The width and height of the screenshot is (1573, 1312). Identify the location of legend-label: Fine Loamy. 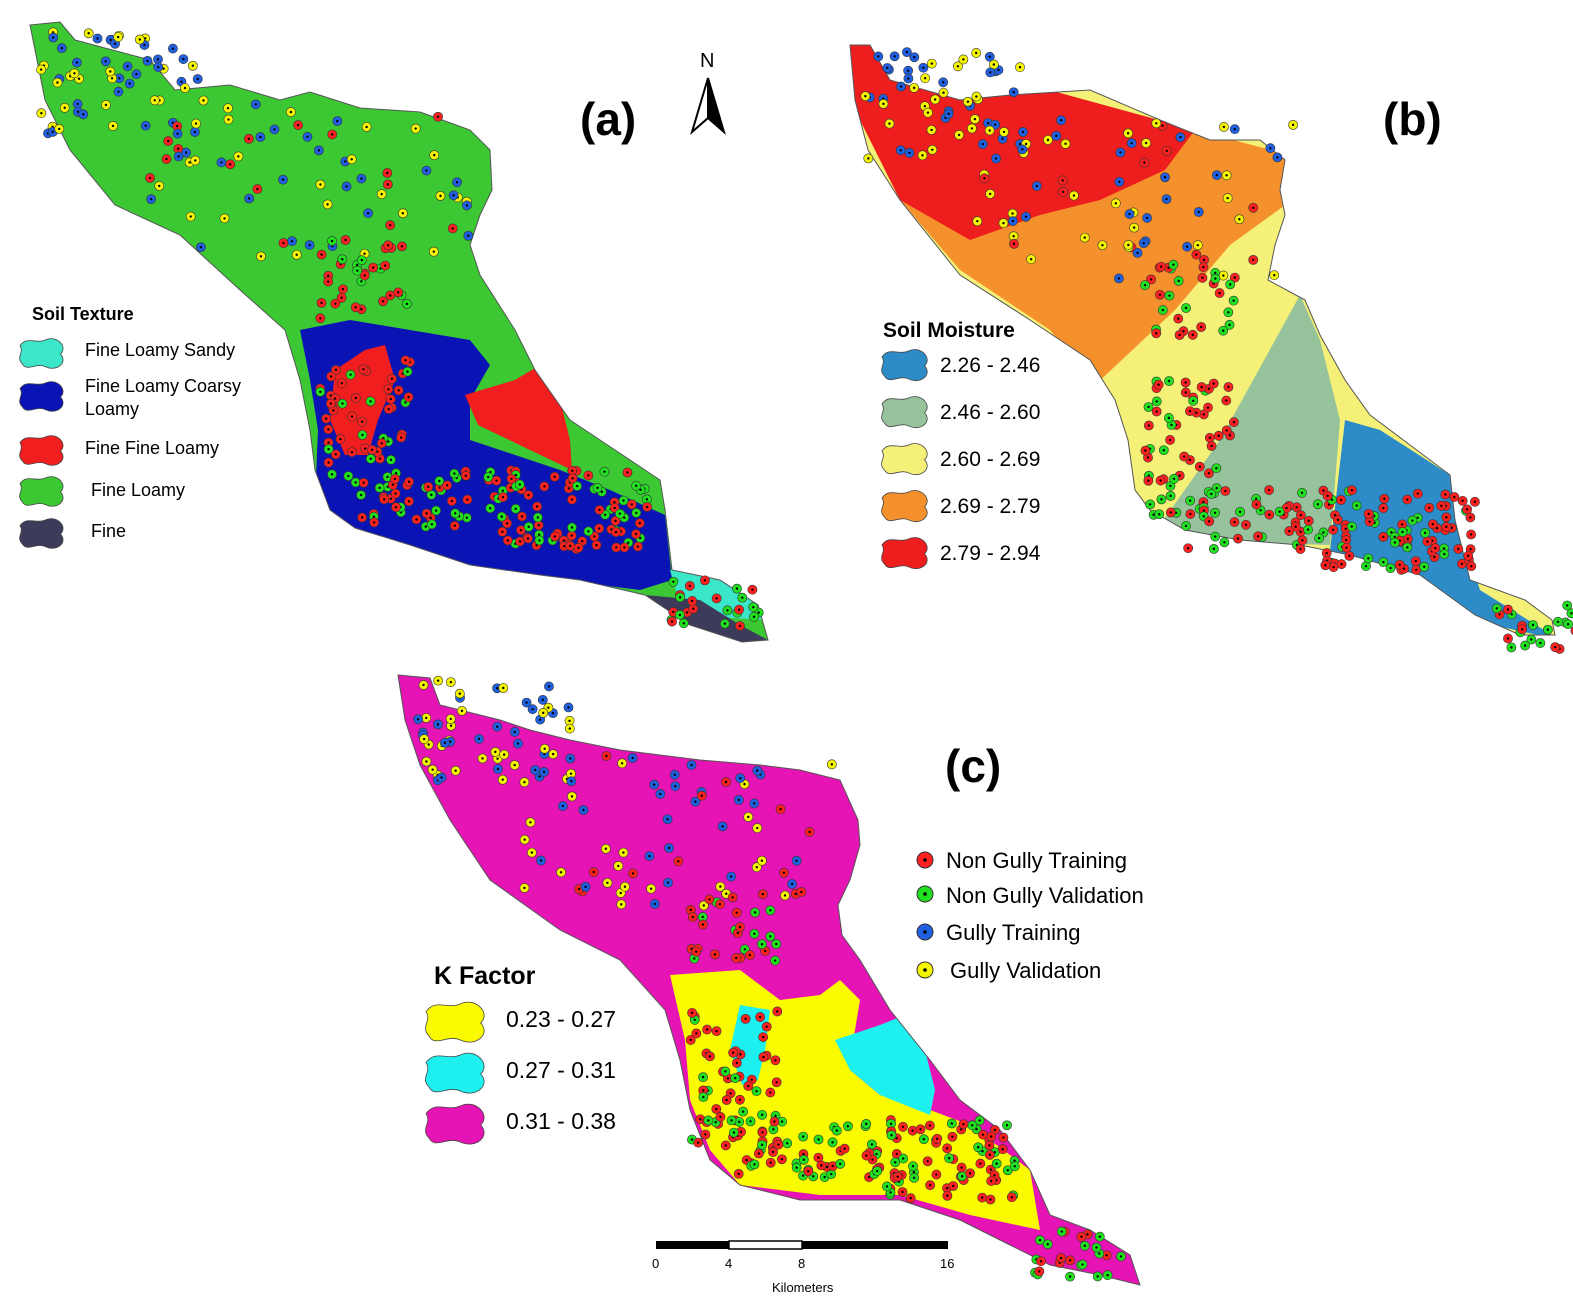
(138, 490).